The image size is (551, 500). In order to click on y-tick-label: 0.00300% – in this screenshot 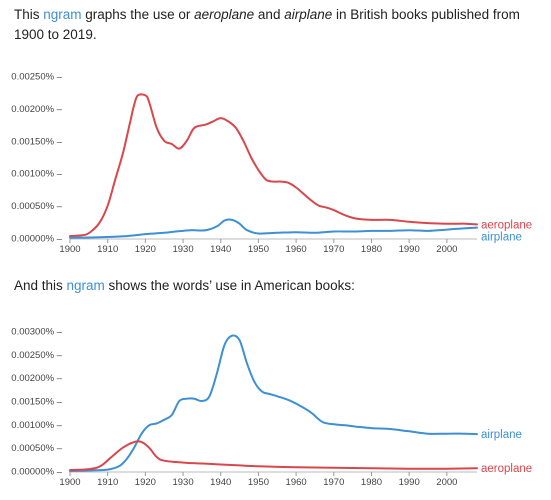, I will do `click(36, 332)`.